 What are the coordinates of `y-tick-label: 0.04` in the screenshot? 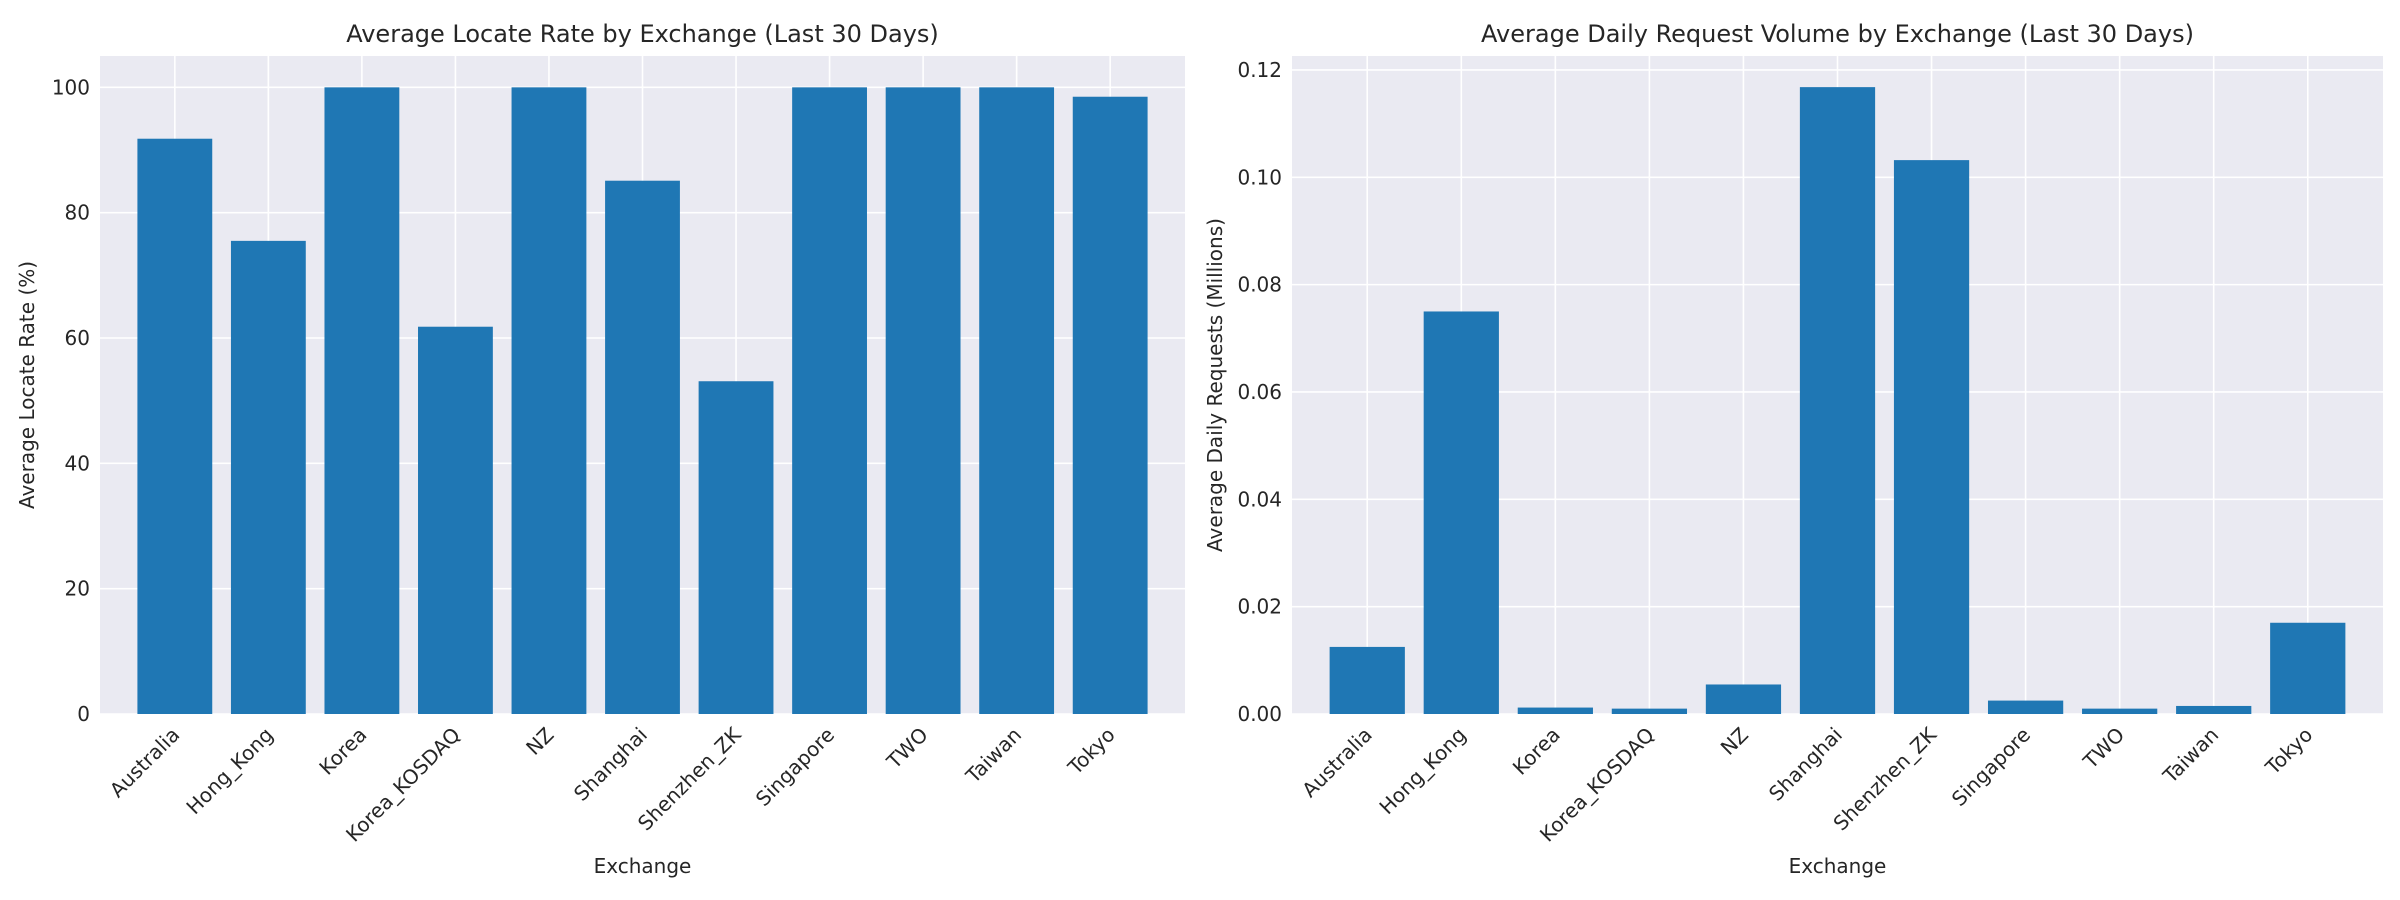 It's located at (1259, 499).